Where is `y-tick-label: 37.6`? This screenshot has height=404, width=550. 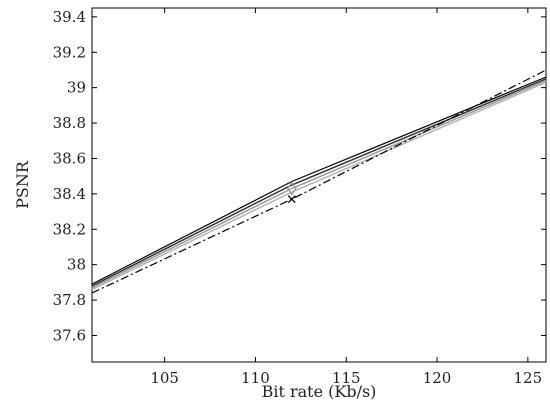 y-tick-label: 37.6 is located at coordinates (69, 335).